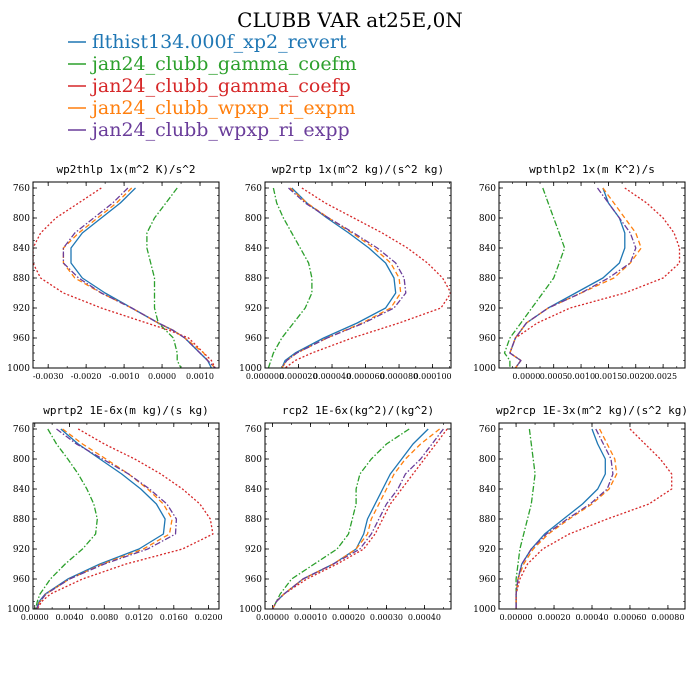 This screenshot has height=700, width=700. Describe the element at coordinates (209, 617) in the screenshot. I see `xtick-label-3-5: 0.0200` at that location.